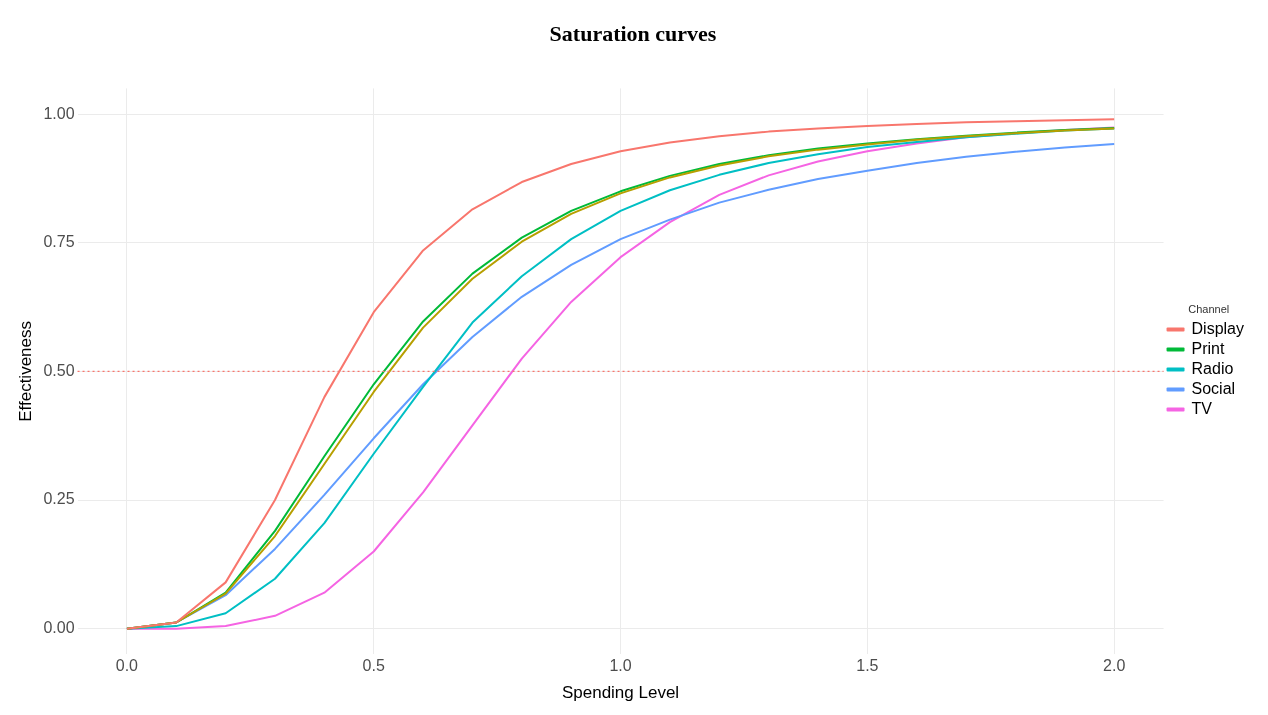  Describe the element at coordinates (373, 666) in the screenshot. I see `x-tick-label: 0.5` at that location.